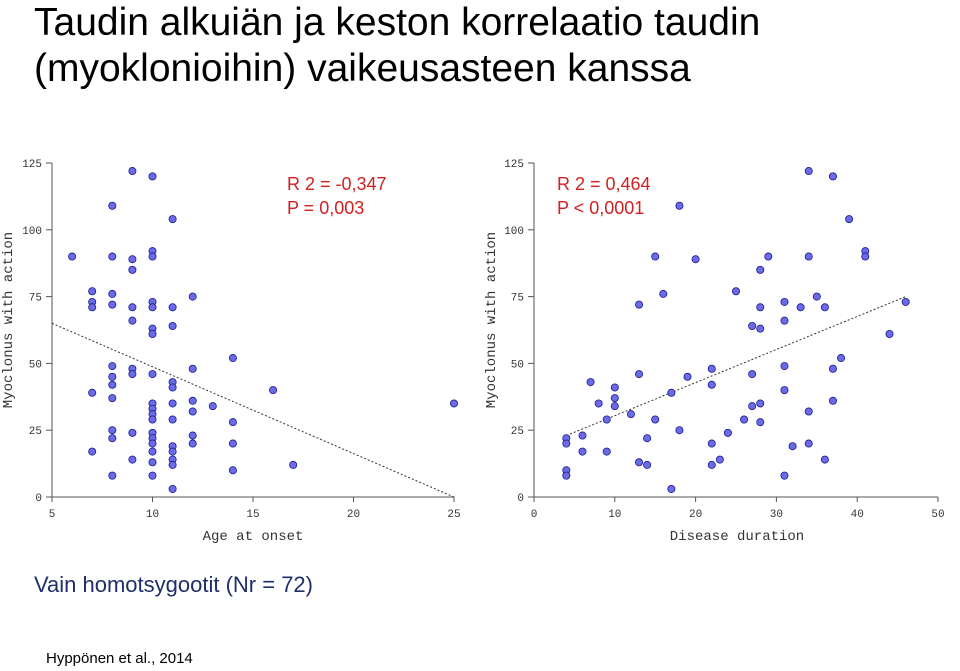 This screenshot has height=671, width=960. I want to click on p-value-annotation: P < 0,0001, so click(600, 208).